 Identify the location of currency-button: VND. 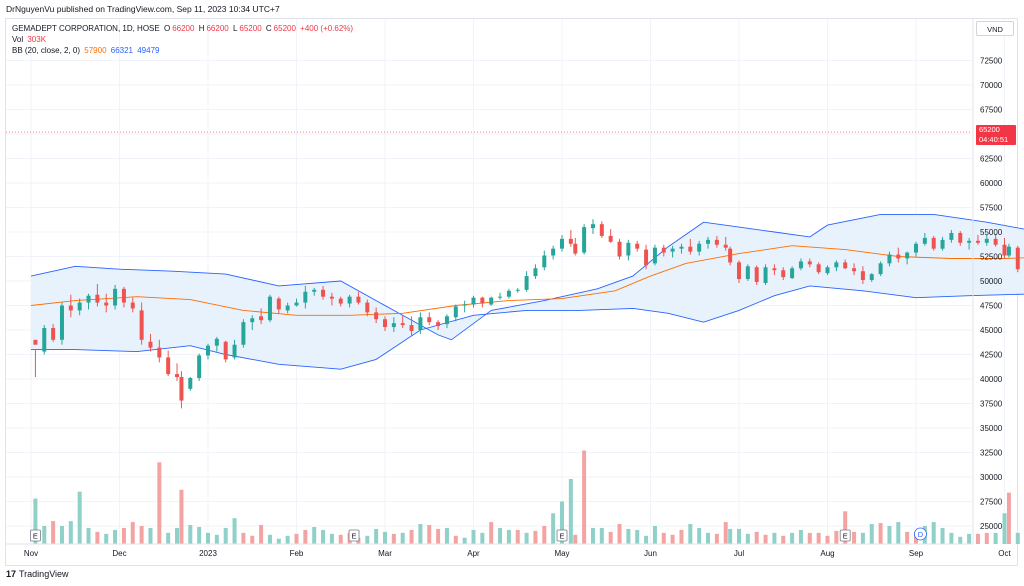
(995, 28).